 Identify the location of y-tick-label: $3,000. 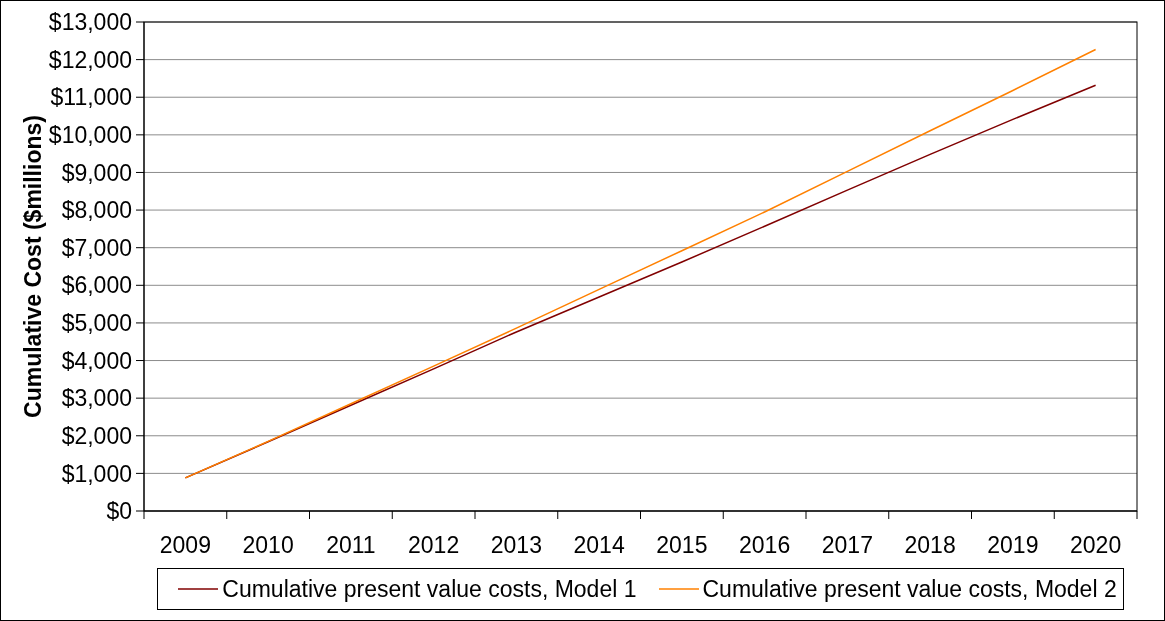
(96, 398).